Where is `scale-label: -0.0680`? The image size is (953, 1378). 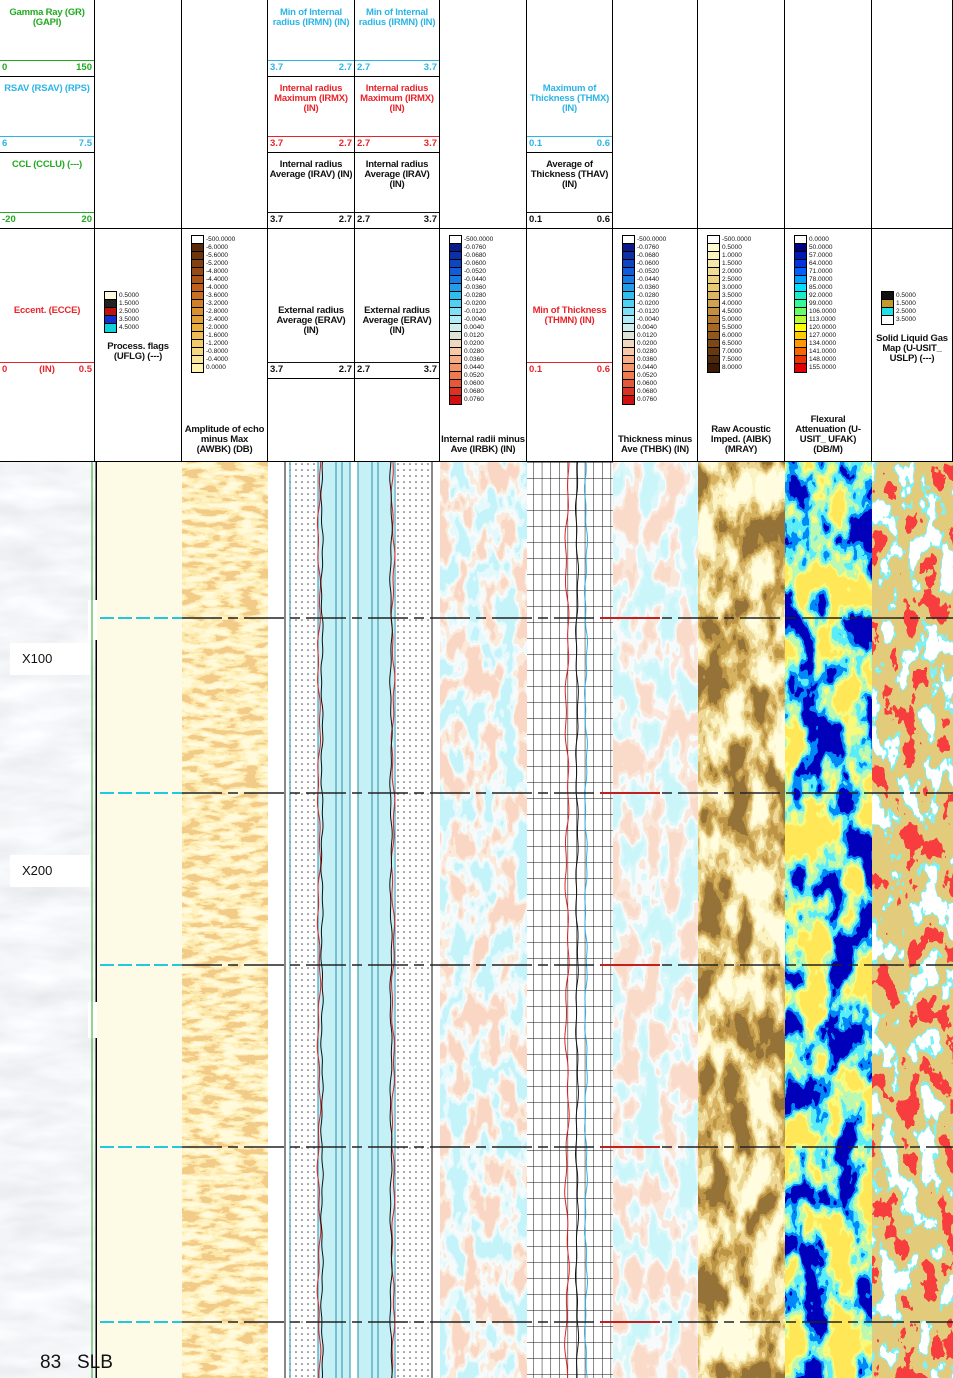 scale-label: -0.0680 is located at coordinates (648, 255).